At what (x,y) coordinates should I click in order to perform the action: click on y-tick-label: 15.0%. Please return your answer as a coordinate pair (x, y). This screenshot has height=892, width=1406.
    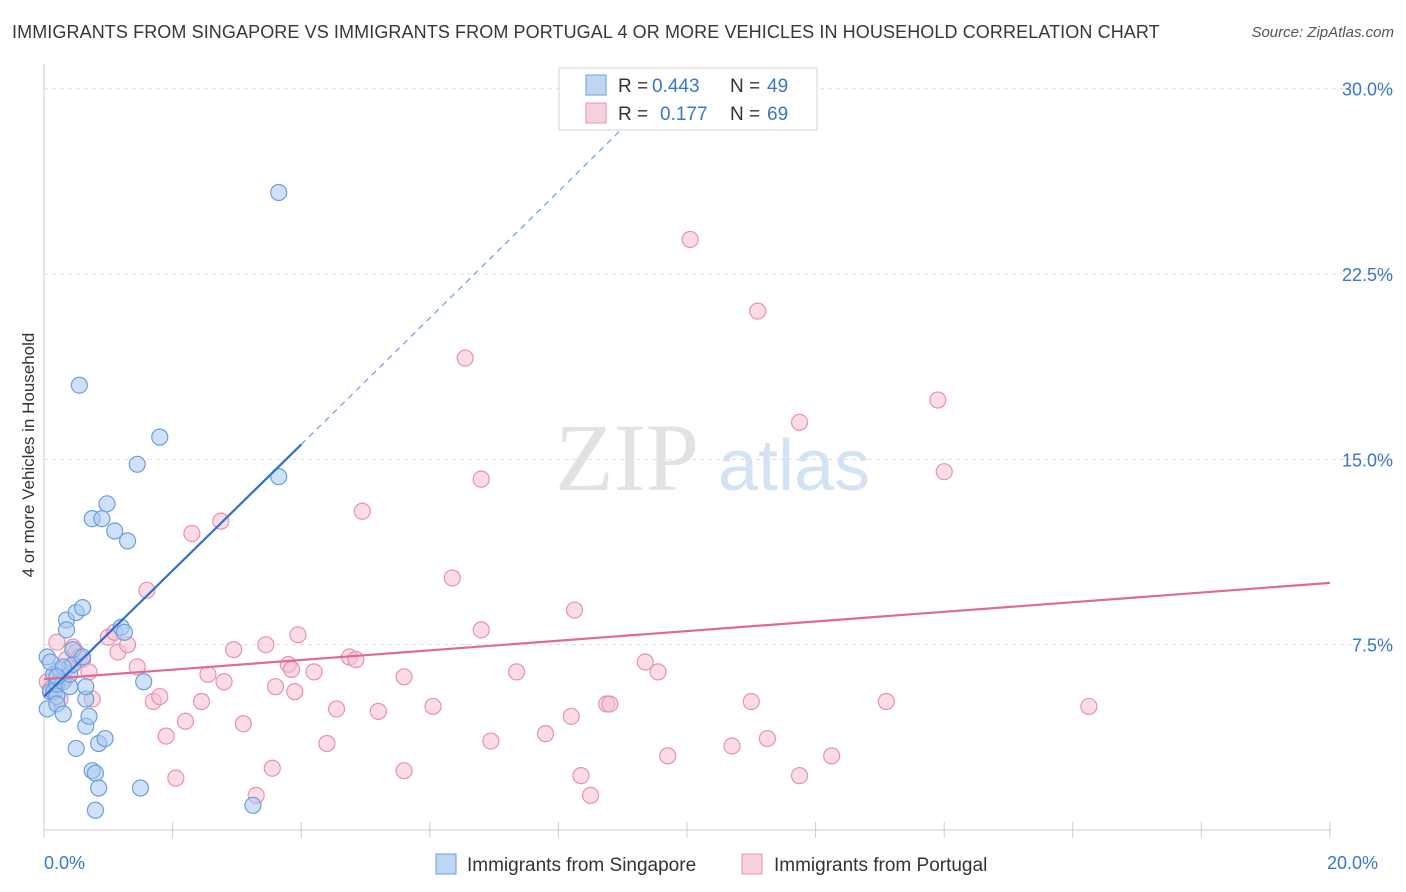
    Looking at the image, I should click on (1367, 460).